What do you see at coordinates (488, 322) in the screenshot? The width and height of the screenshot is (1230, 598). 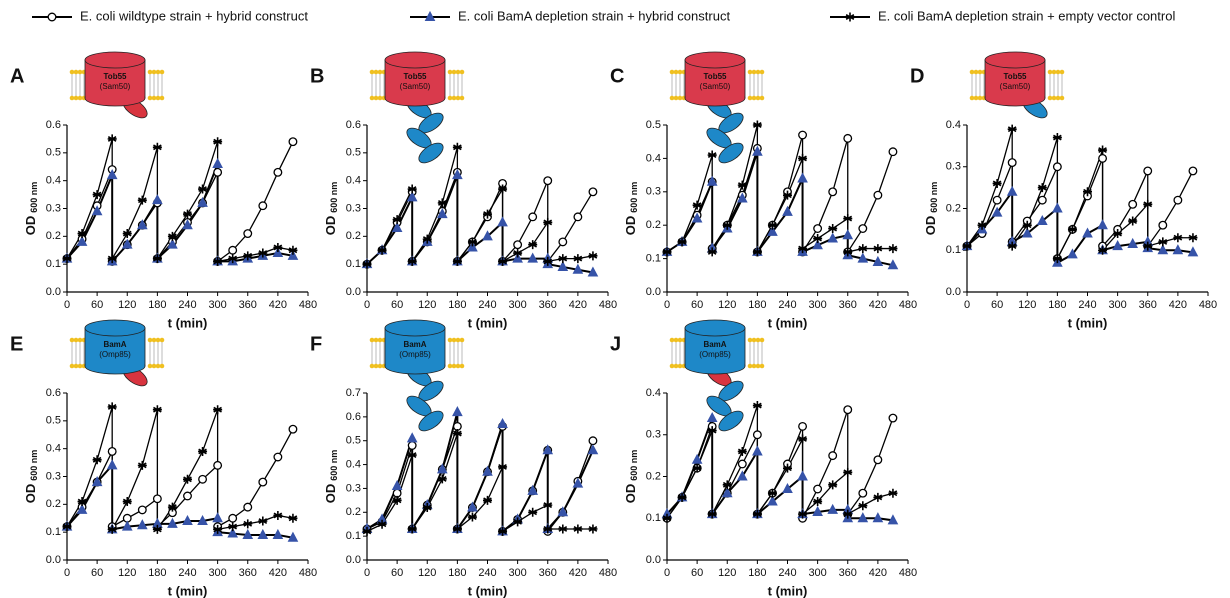 I see `x-axis-label: t (min)` at bounding box center [488, 322].